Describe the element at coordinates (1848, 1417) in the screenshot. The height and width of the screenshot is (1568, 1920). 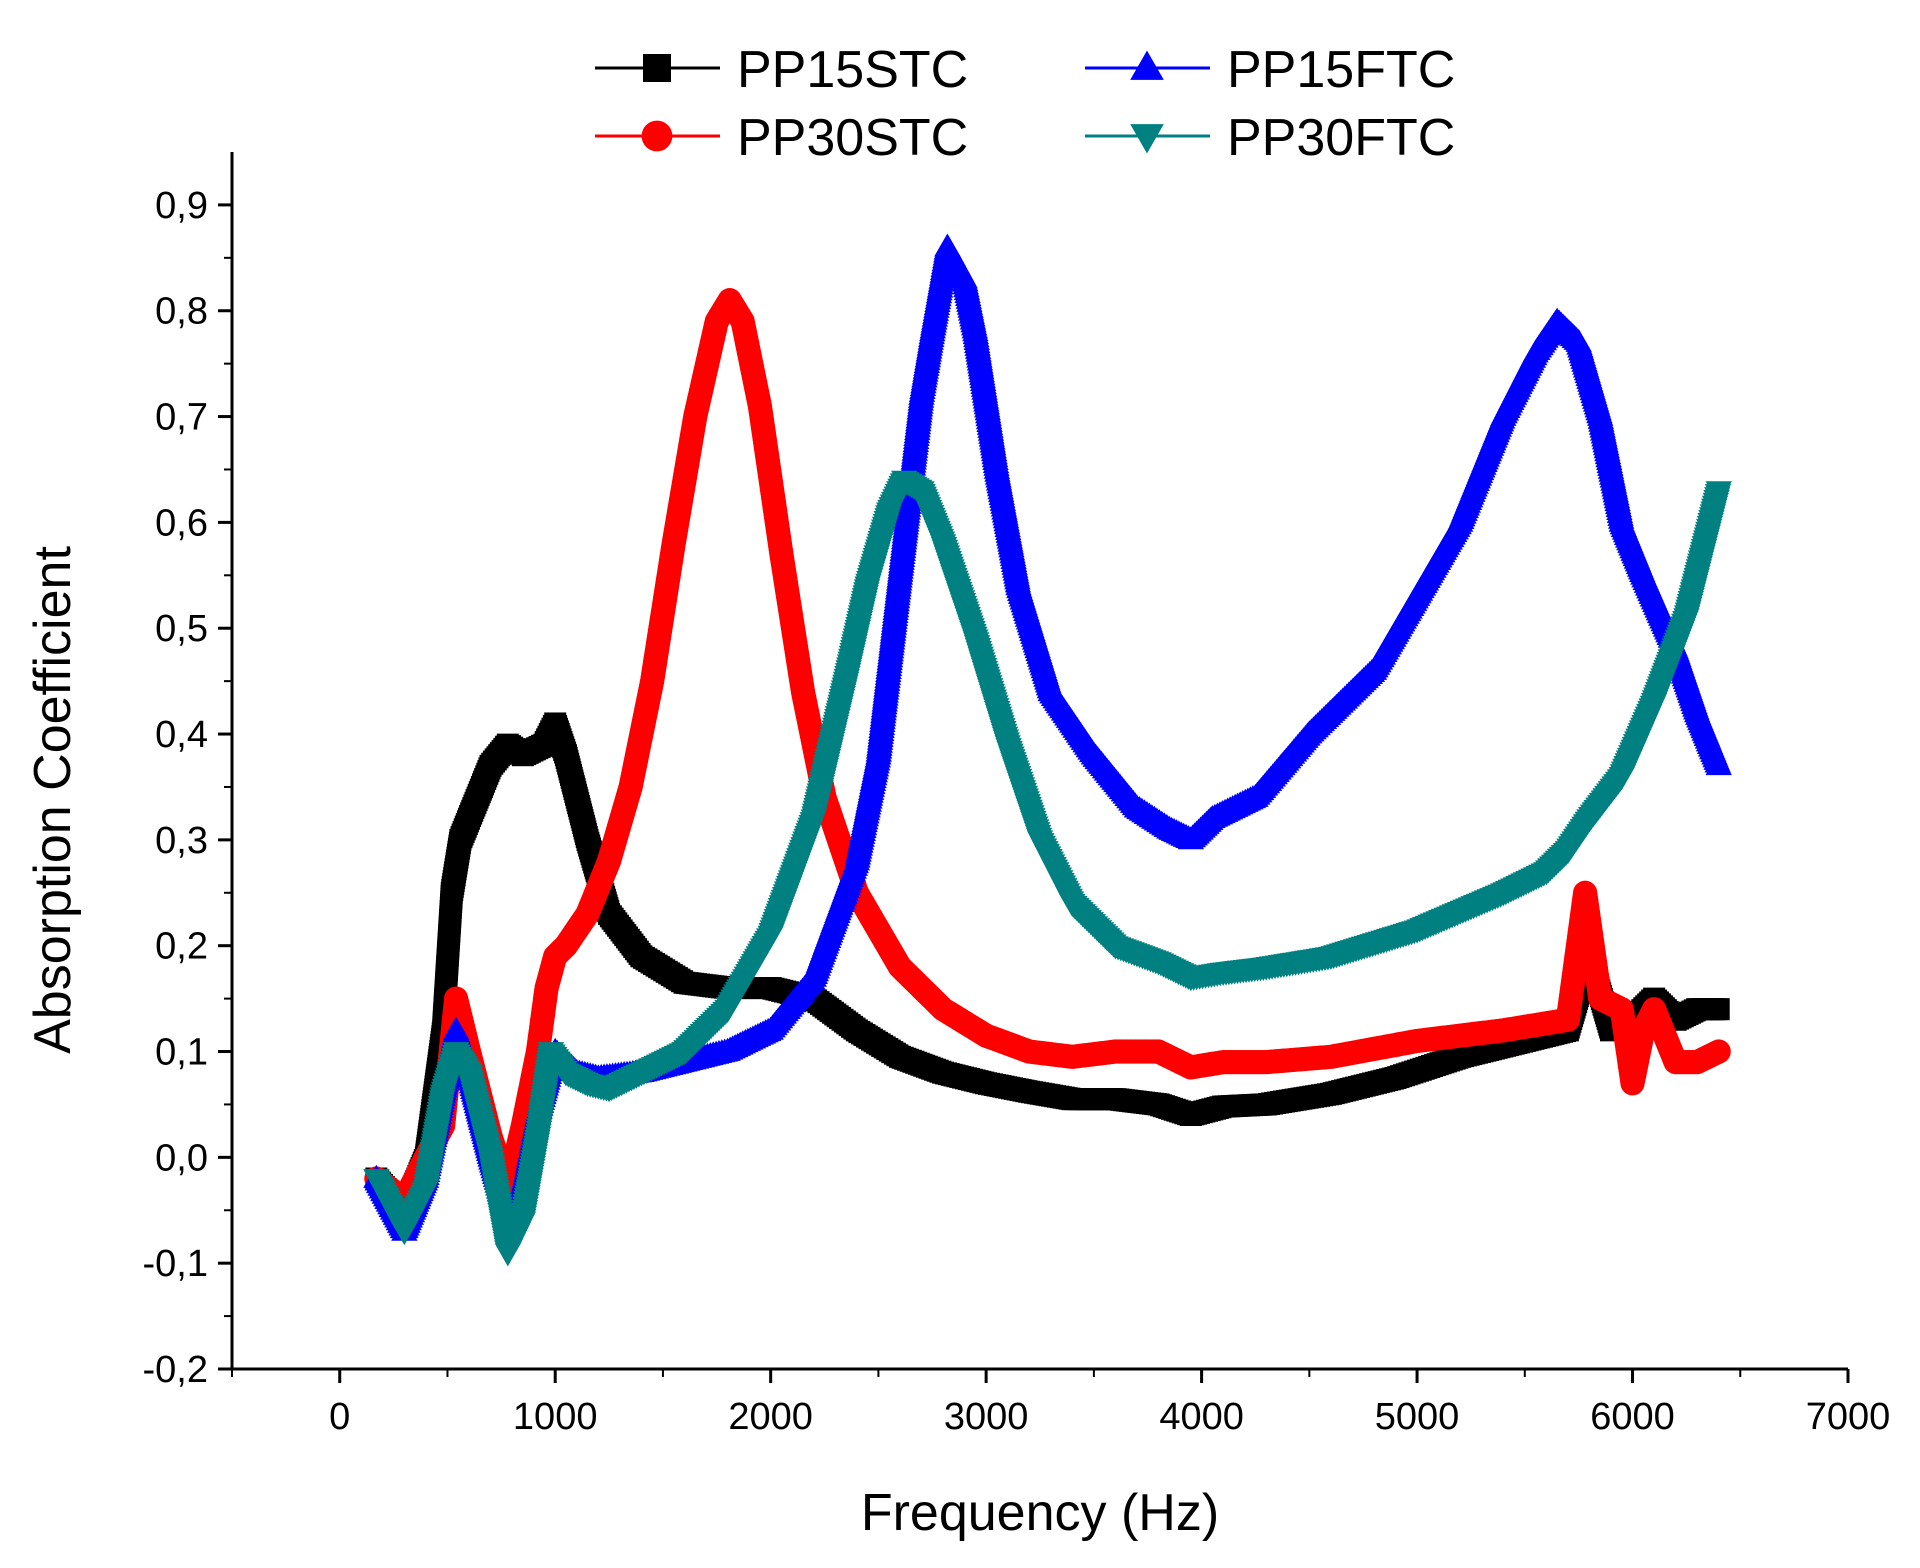
I see `x-tick-label: 7000` at that location.